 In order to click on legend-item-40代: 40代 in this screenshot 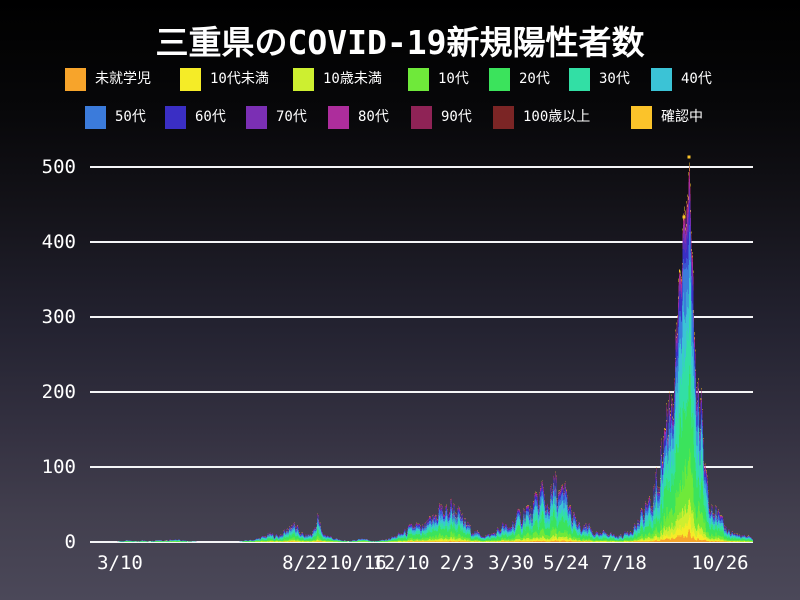, I will do `click(681, 79)`.